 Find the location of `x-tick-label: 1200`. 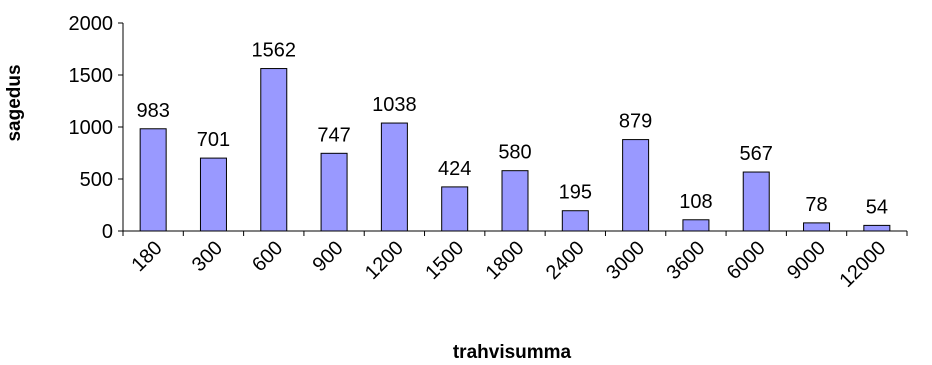

x-tick-label: 1200 is located at coordinates (384, 260).